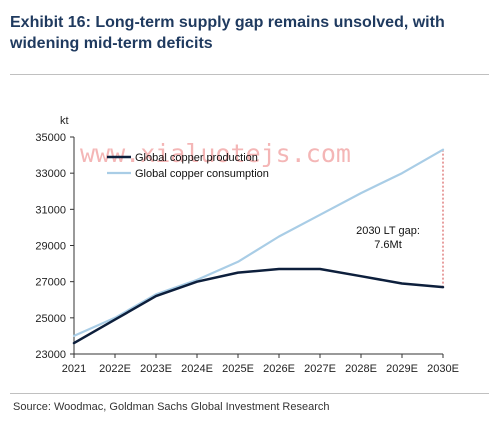  What do you see at coordinates (202, 174) in the screenshot?
I see `legend-label: Global copper consumption` at bounding box center [202, 174].